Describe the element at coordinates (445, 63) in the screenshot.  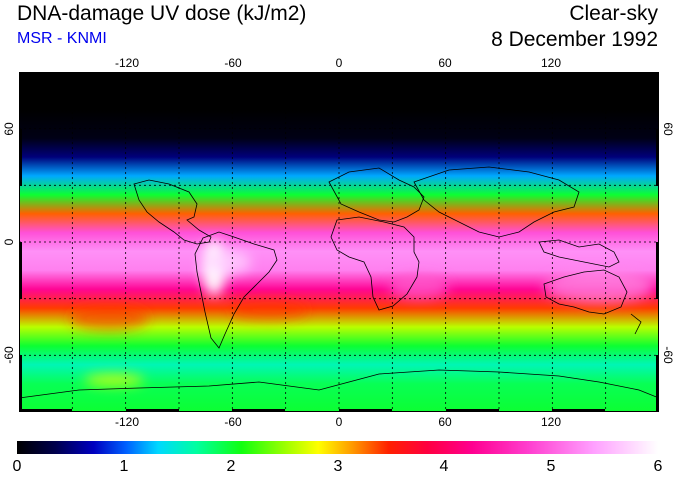
I see `lon-tick-top: 60` at that location.